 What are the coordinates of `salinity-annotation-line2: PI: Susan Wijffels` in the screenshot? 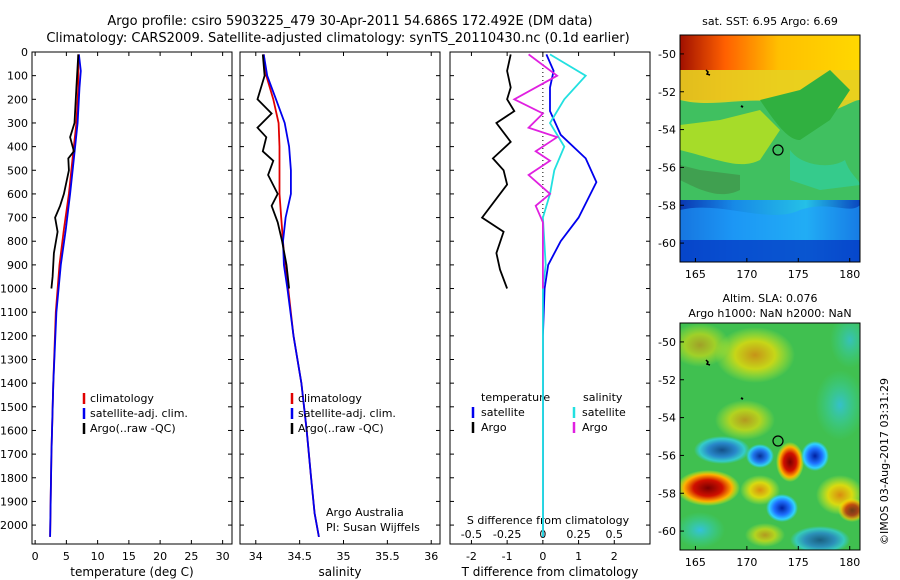 It's located at (373, 527).